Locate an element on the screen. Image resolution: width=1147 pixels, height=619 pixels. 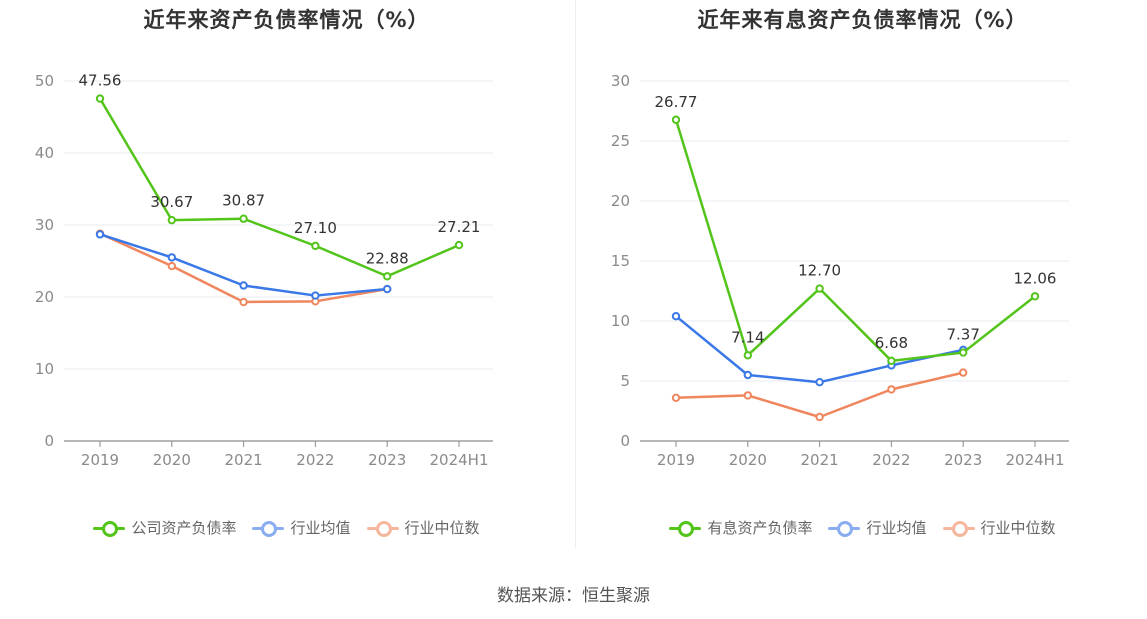
y-tick-label: 40 is located at coordinates (44, 153).